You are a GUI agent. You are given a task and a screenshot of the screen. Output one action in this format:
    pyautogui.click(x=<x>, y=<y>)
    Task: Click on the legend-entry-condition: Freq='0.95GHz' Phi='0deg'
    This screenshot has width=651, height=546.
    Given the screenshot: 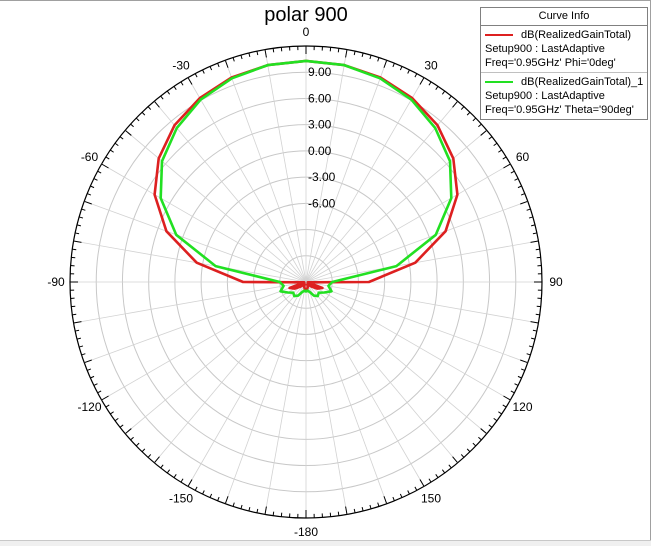 What is the action you would take?
    pyautogui.click(x=566, y=63)
    